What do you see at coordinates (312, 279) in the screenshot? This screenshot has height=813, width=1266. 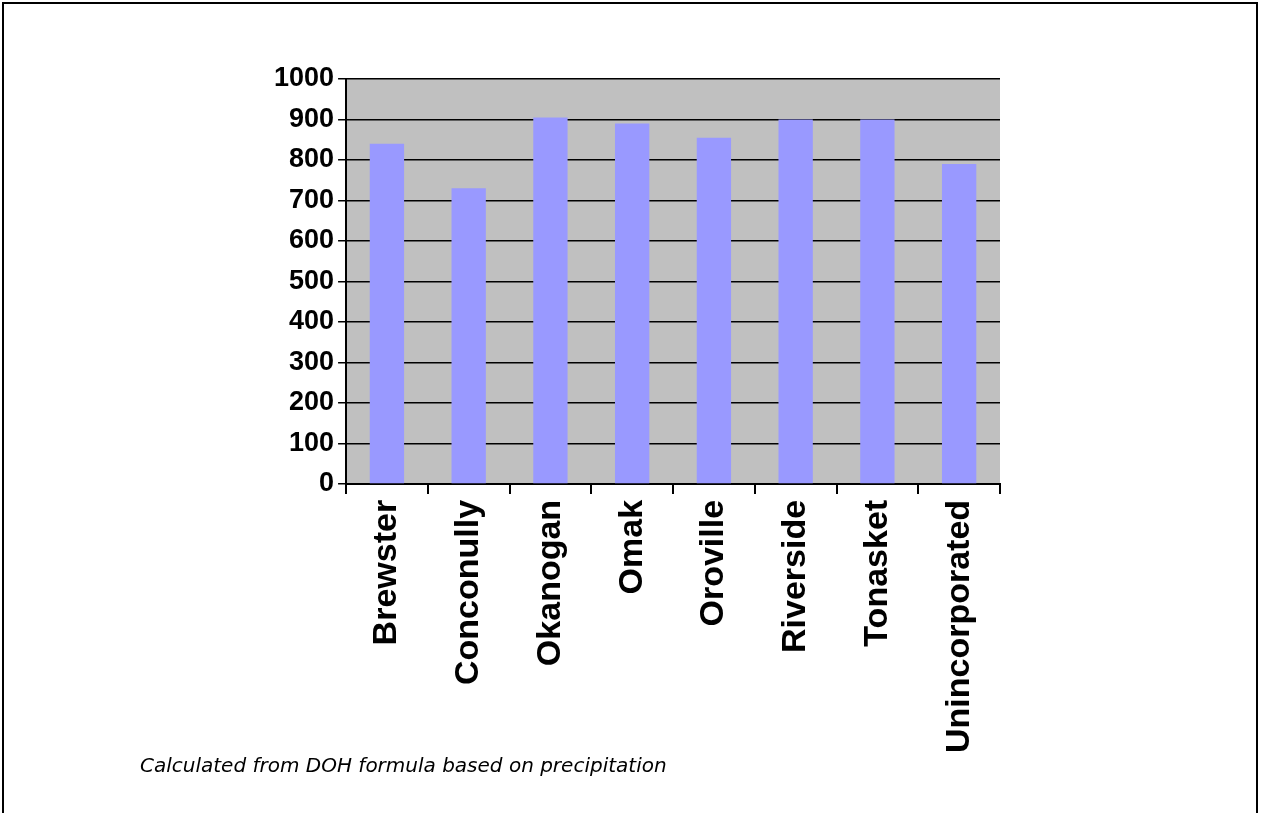 I see `y-tick-label: 500` at bounding box center [312, 279].